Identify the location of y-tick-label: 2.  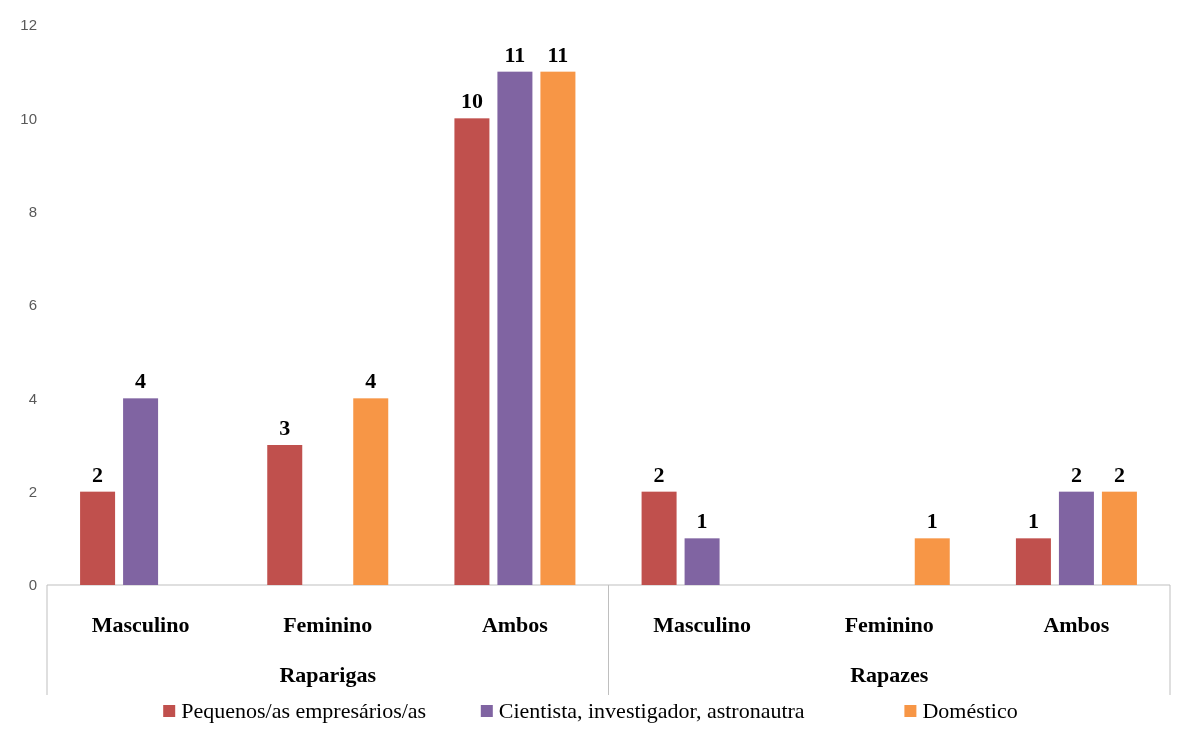
(32, 491).